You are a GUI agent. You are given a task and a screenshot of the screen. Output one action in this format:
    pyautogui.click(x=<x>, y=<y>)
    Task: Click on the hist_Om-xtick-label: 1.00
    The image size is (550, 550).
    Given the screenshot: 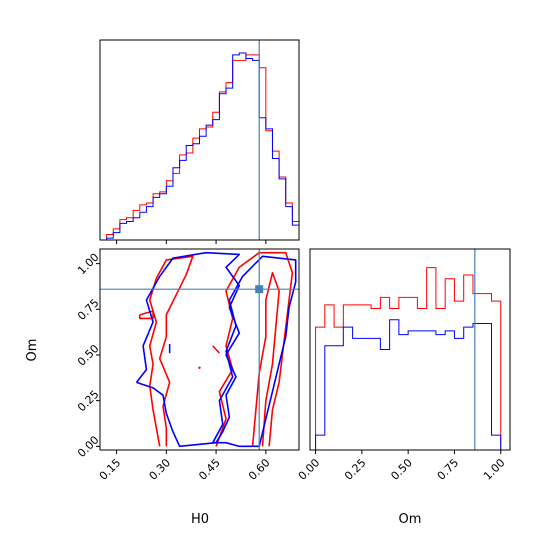 What is the action you would take?
    pyautogui.click(x=494, y=469)
    